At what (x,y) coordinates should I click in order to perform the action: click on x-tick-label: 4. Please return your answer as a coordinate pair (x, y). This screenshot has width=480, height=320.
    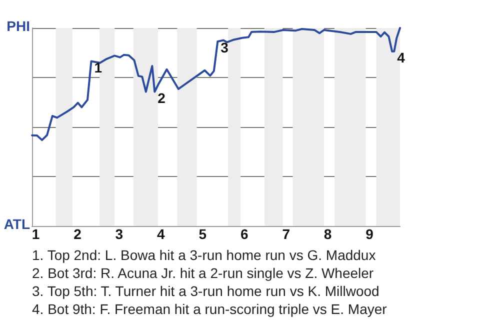
    Looking at the image, I should click on (161, 234).